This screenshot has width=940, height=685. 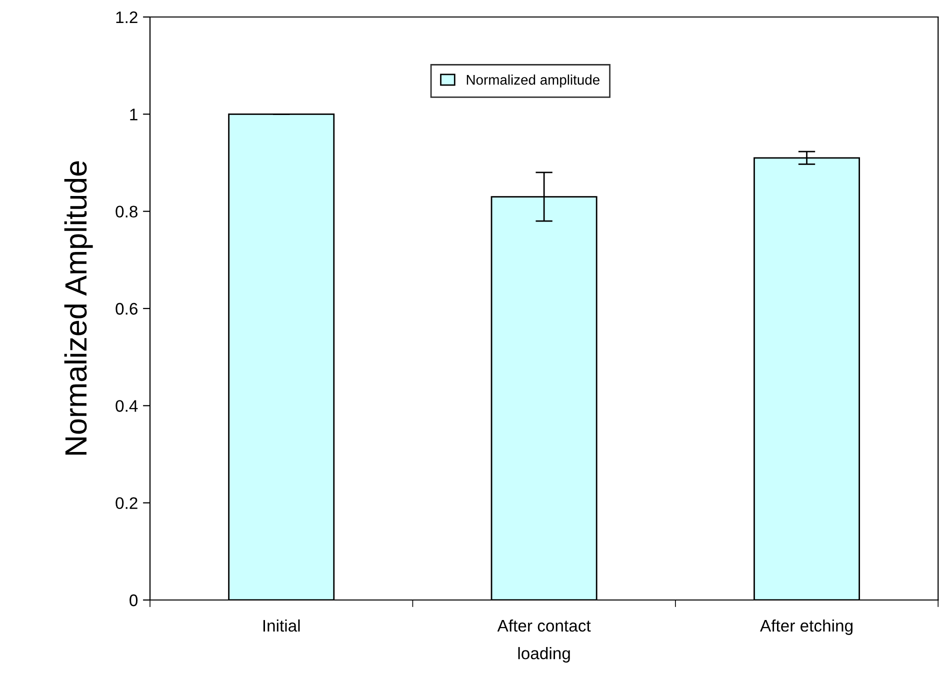 What do you see at coordinates (806, 627) in the screenshot?
I see `x-tick-label: After etching` at bounding box center [806, 627].